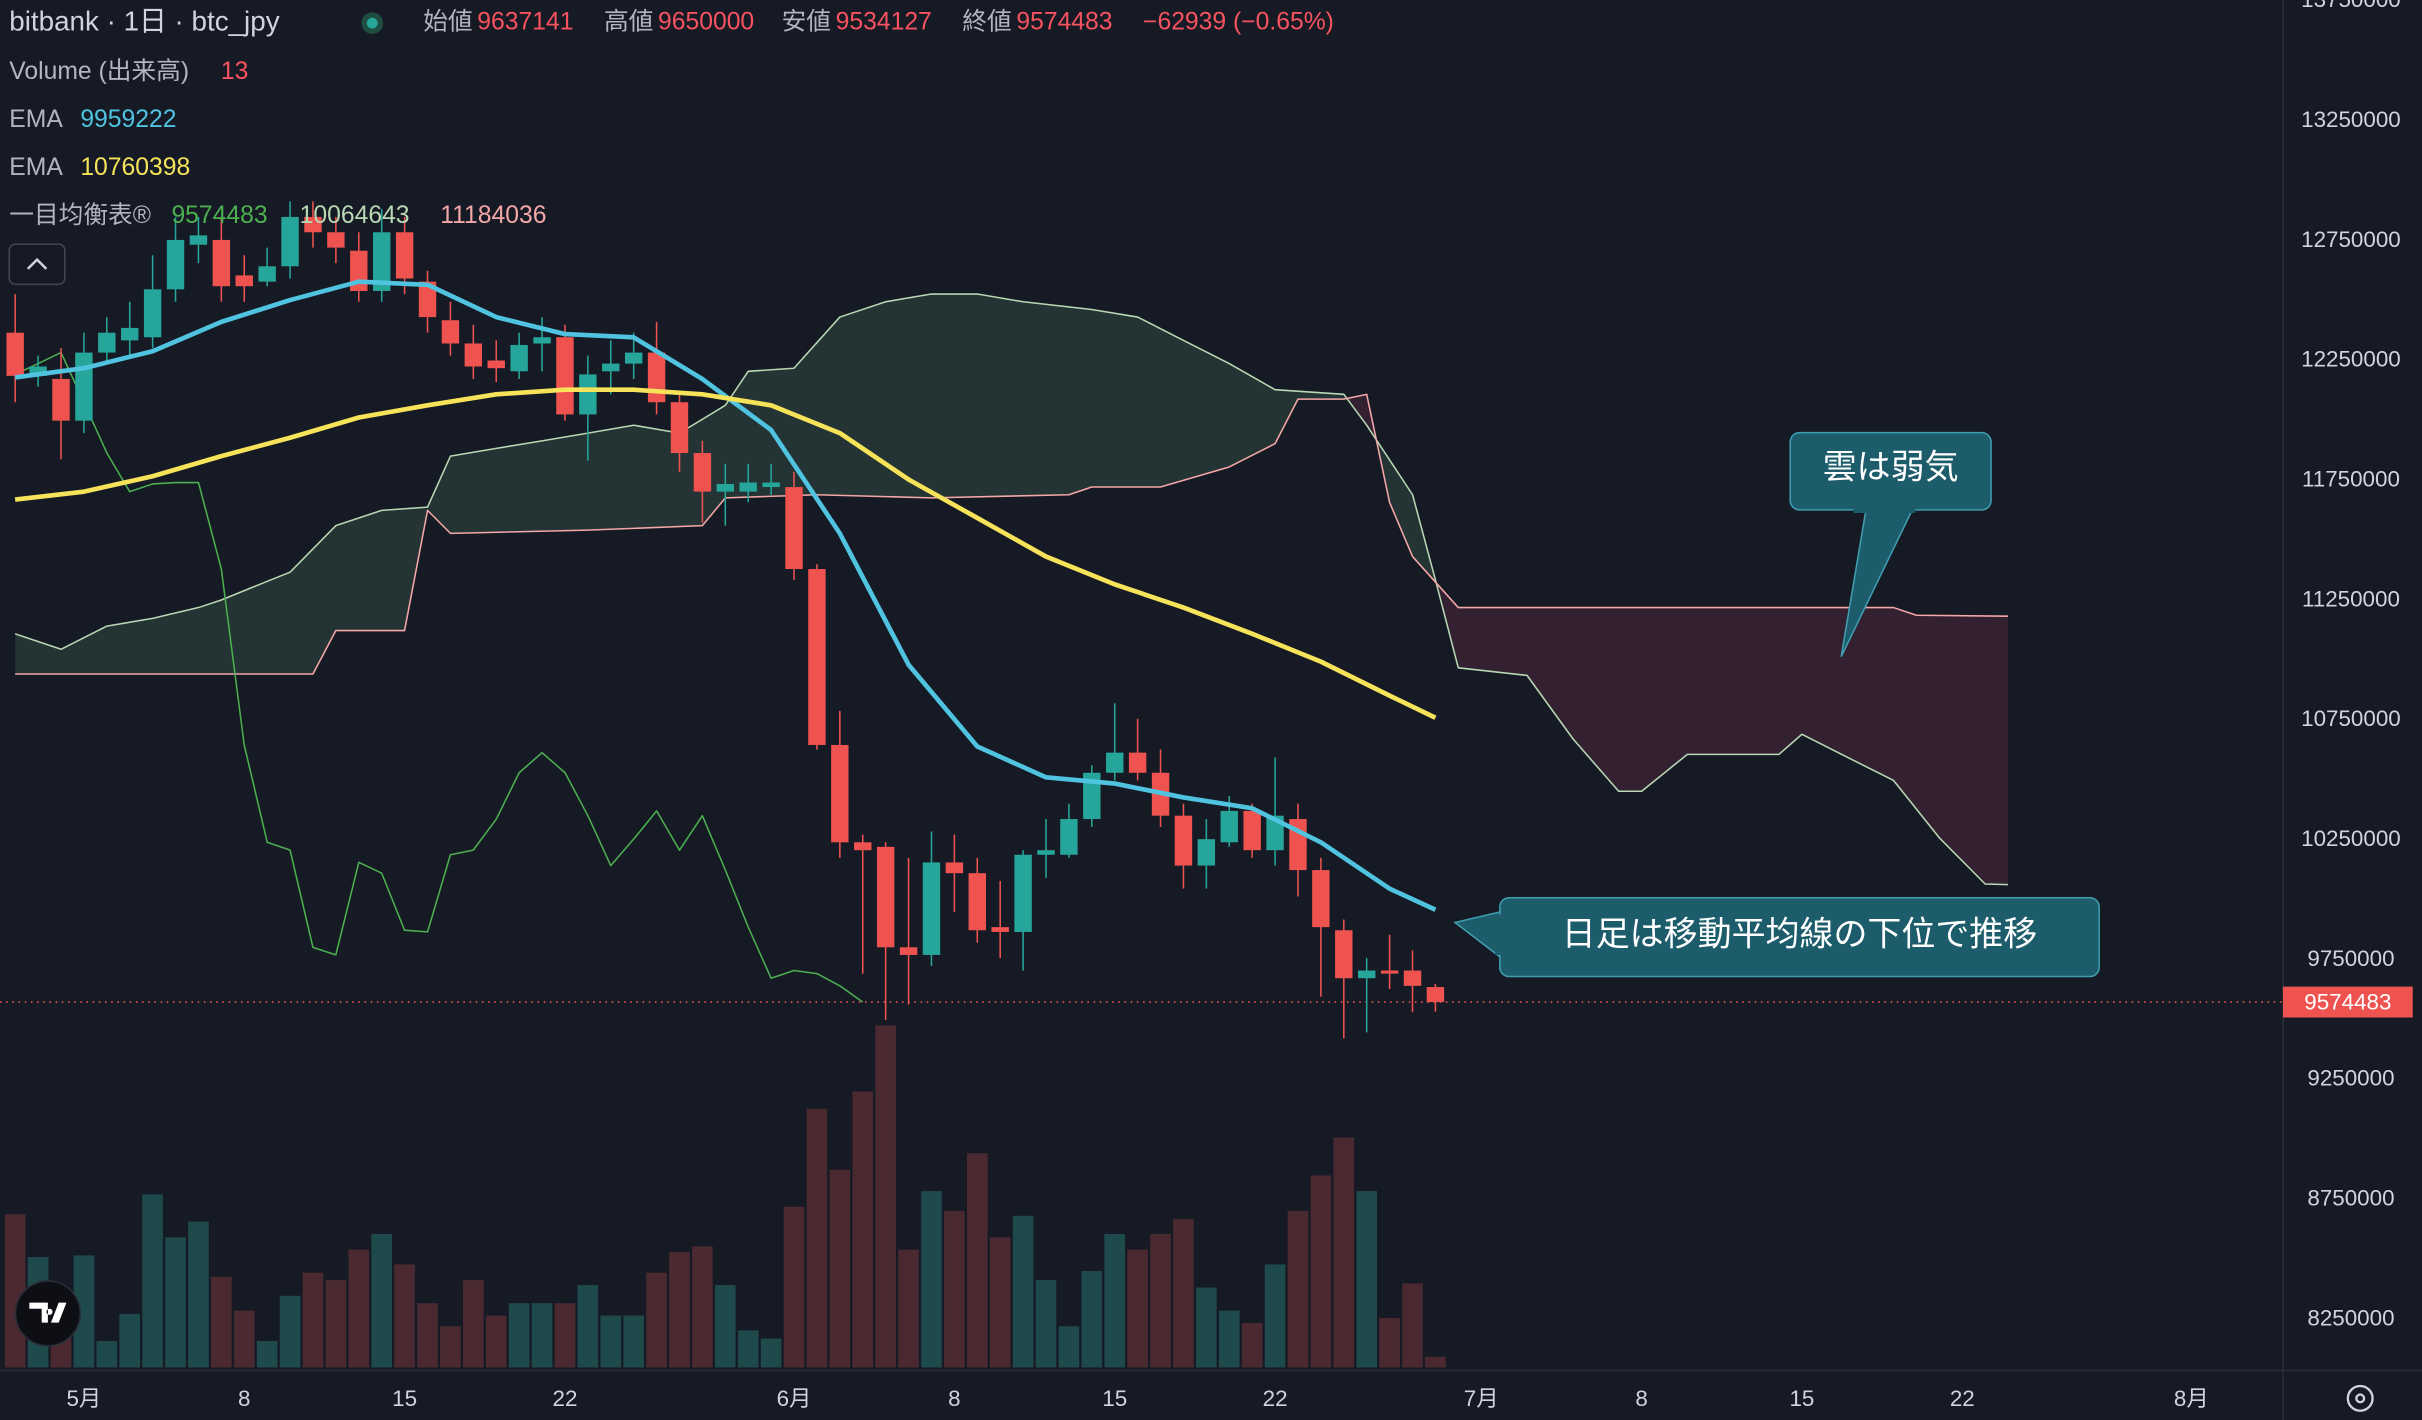 The width and height of the screenshot is (2422, 1420). What do you see at coordinates (884, 22) in the screenshot?
I see `low-value: 9534127` at bounding box center [884, 22].